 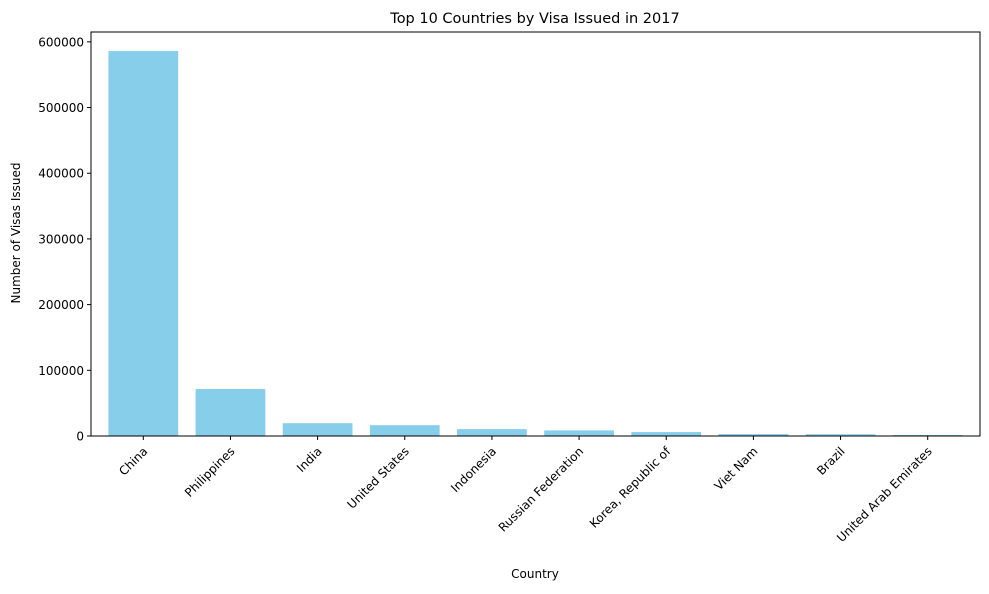 What do you see at coordinates (61, 42) in the screenshot?
I see `y-tick-label-6: 600000` at bounding box center [61, 42].